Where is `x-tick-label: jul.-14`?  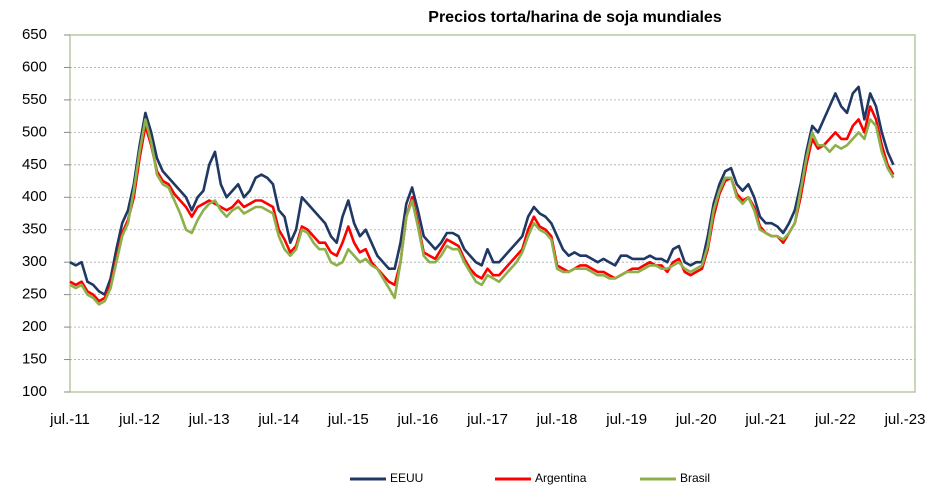 x-tick-label: jul.-14 is located at coordinates (278, 419).